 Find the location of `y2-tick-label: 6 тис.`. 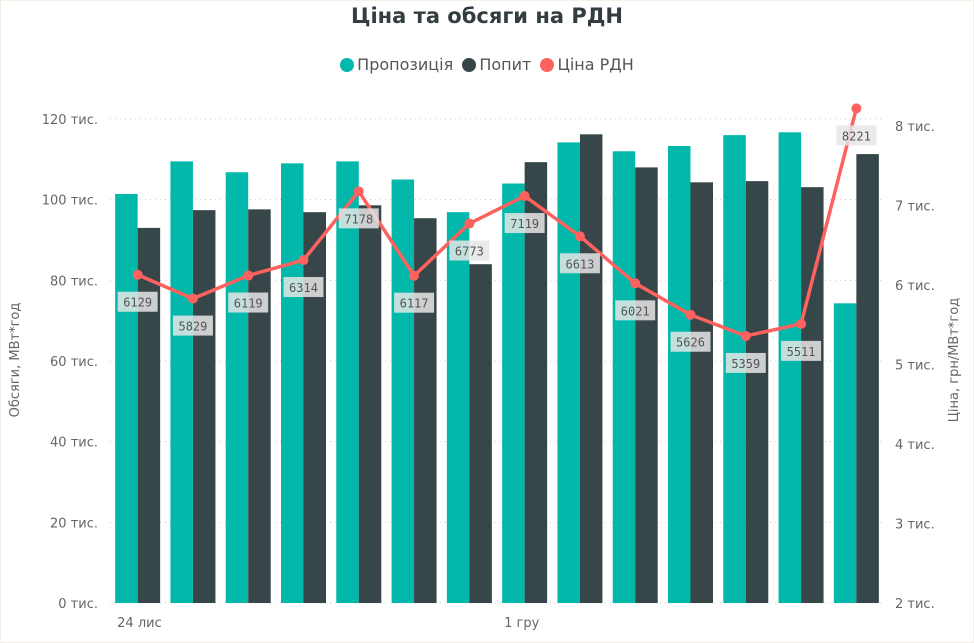

y2-tick-label: 6 тис. is located at coordinates (915, 286).